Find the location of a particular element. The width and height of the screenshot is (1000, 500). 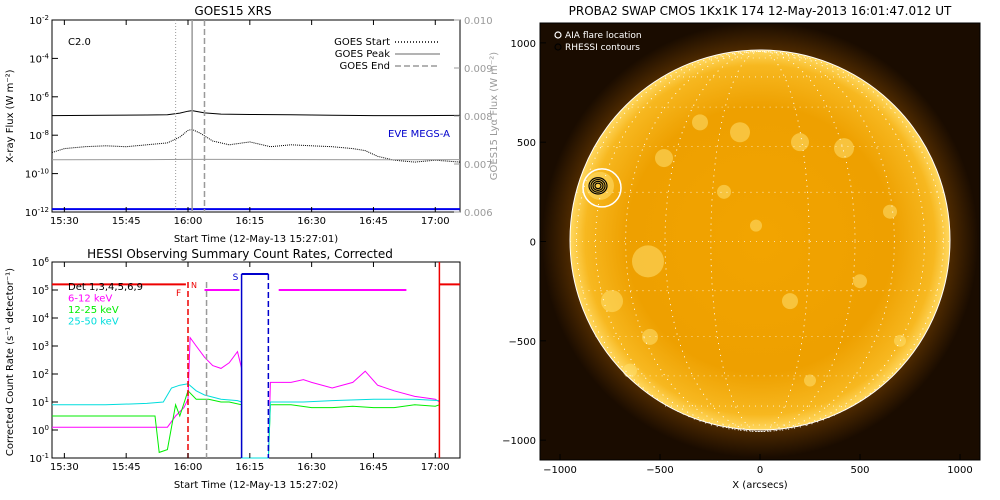

series-line-ch1 is located at coordinates (246, 397).